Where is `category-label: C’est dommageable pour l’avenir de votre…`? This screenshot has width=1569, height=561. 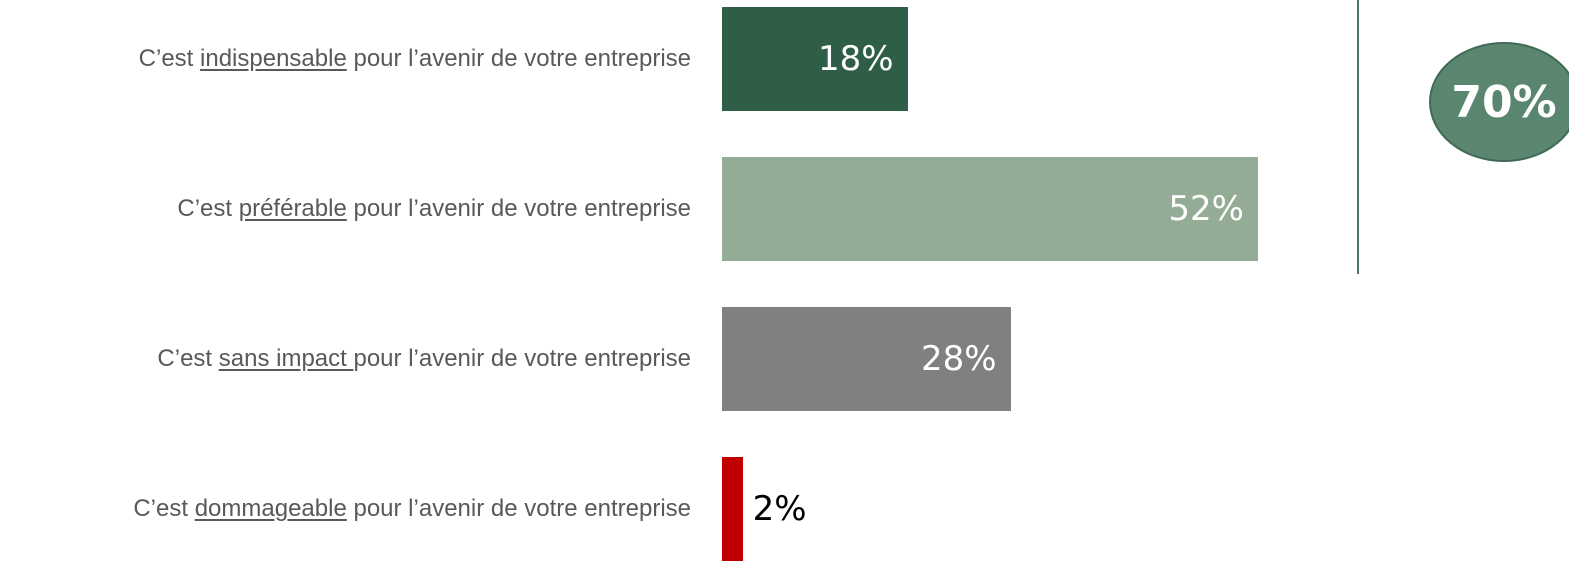
category-label: C’est dommageable pour l’avenir de votre… is located at coordinates (412, 509).